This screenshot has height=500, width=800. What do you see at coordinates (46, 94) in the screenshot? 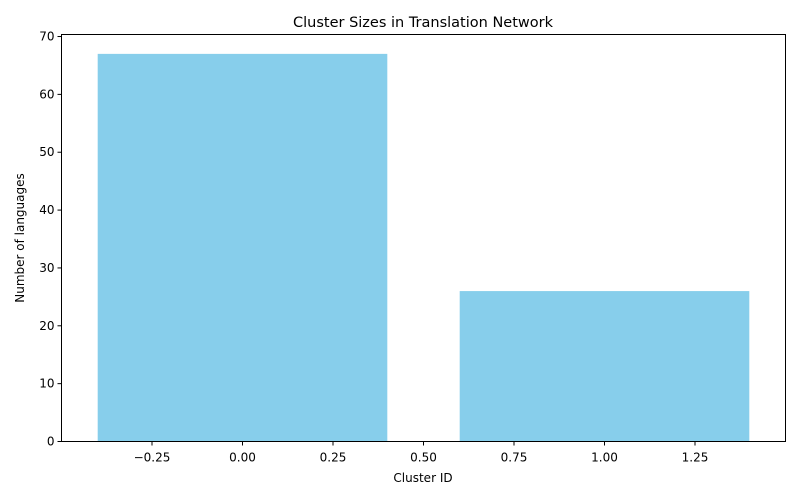
I see `y-tick-label: 60` at bounding box center [46, 94].